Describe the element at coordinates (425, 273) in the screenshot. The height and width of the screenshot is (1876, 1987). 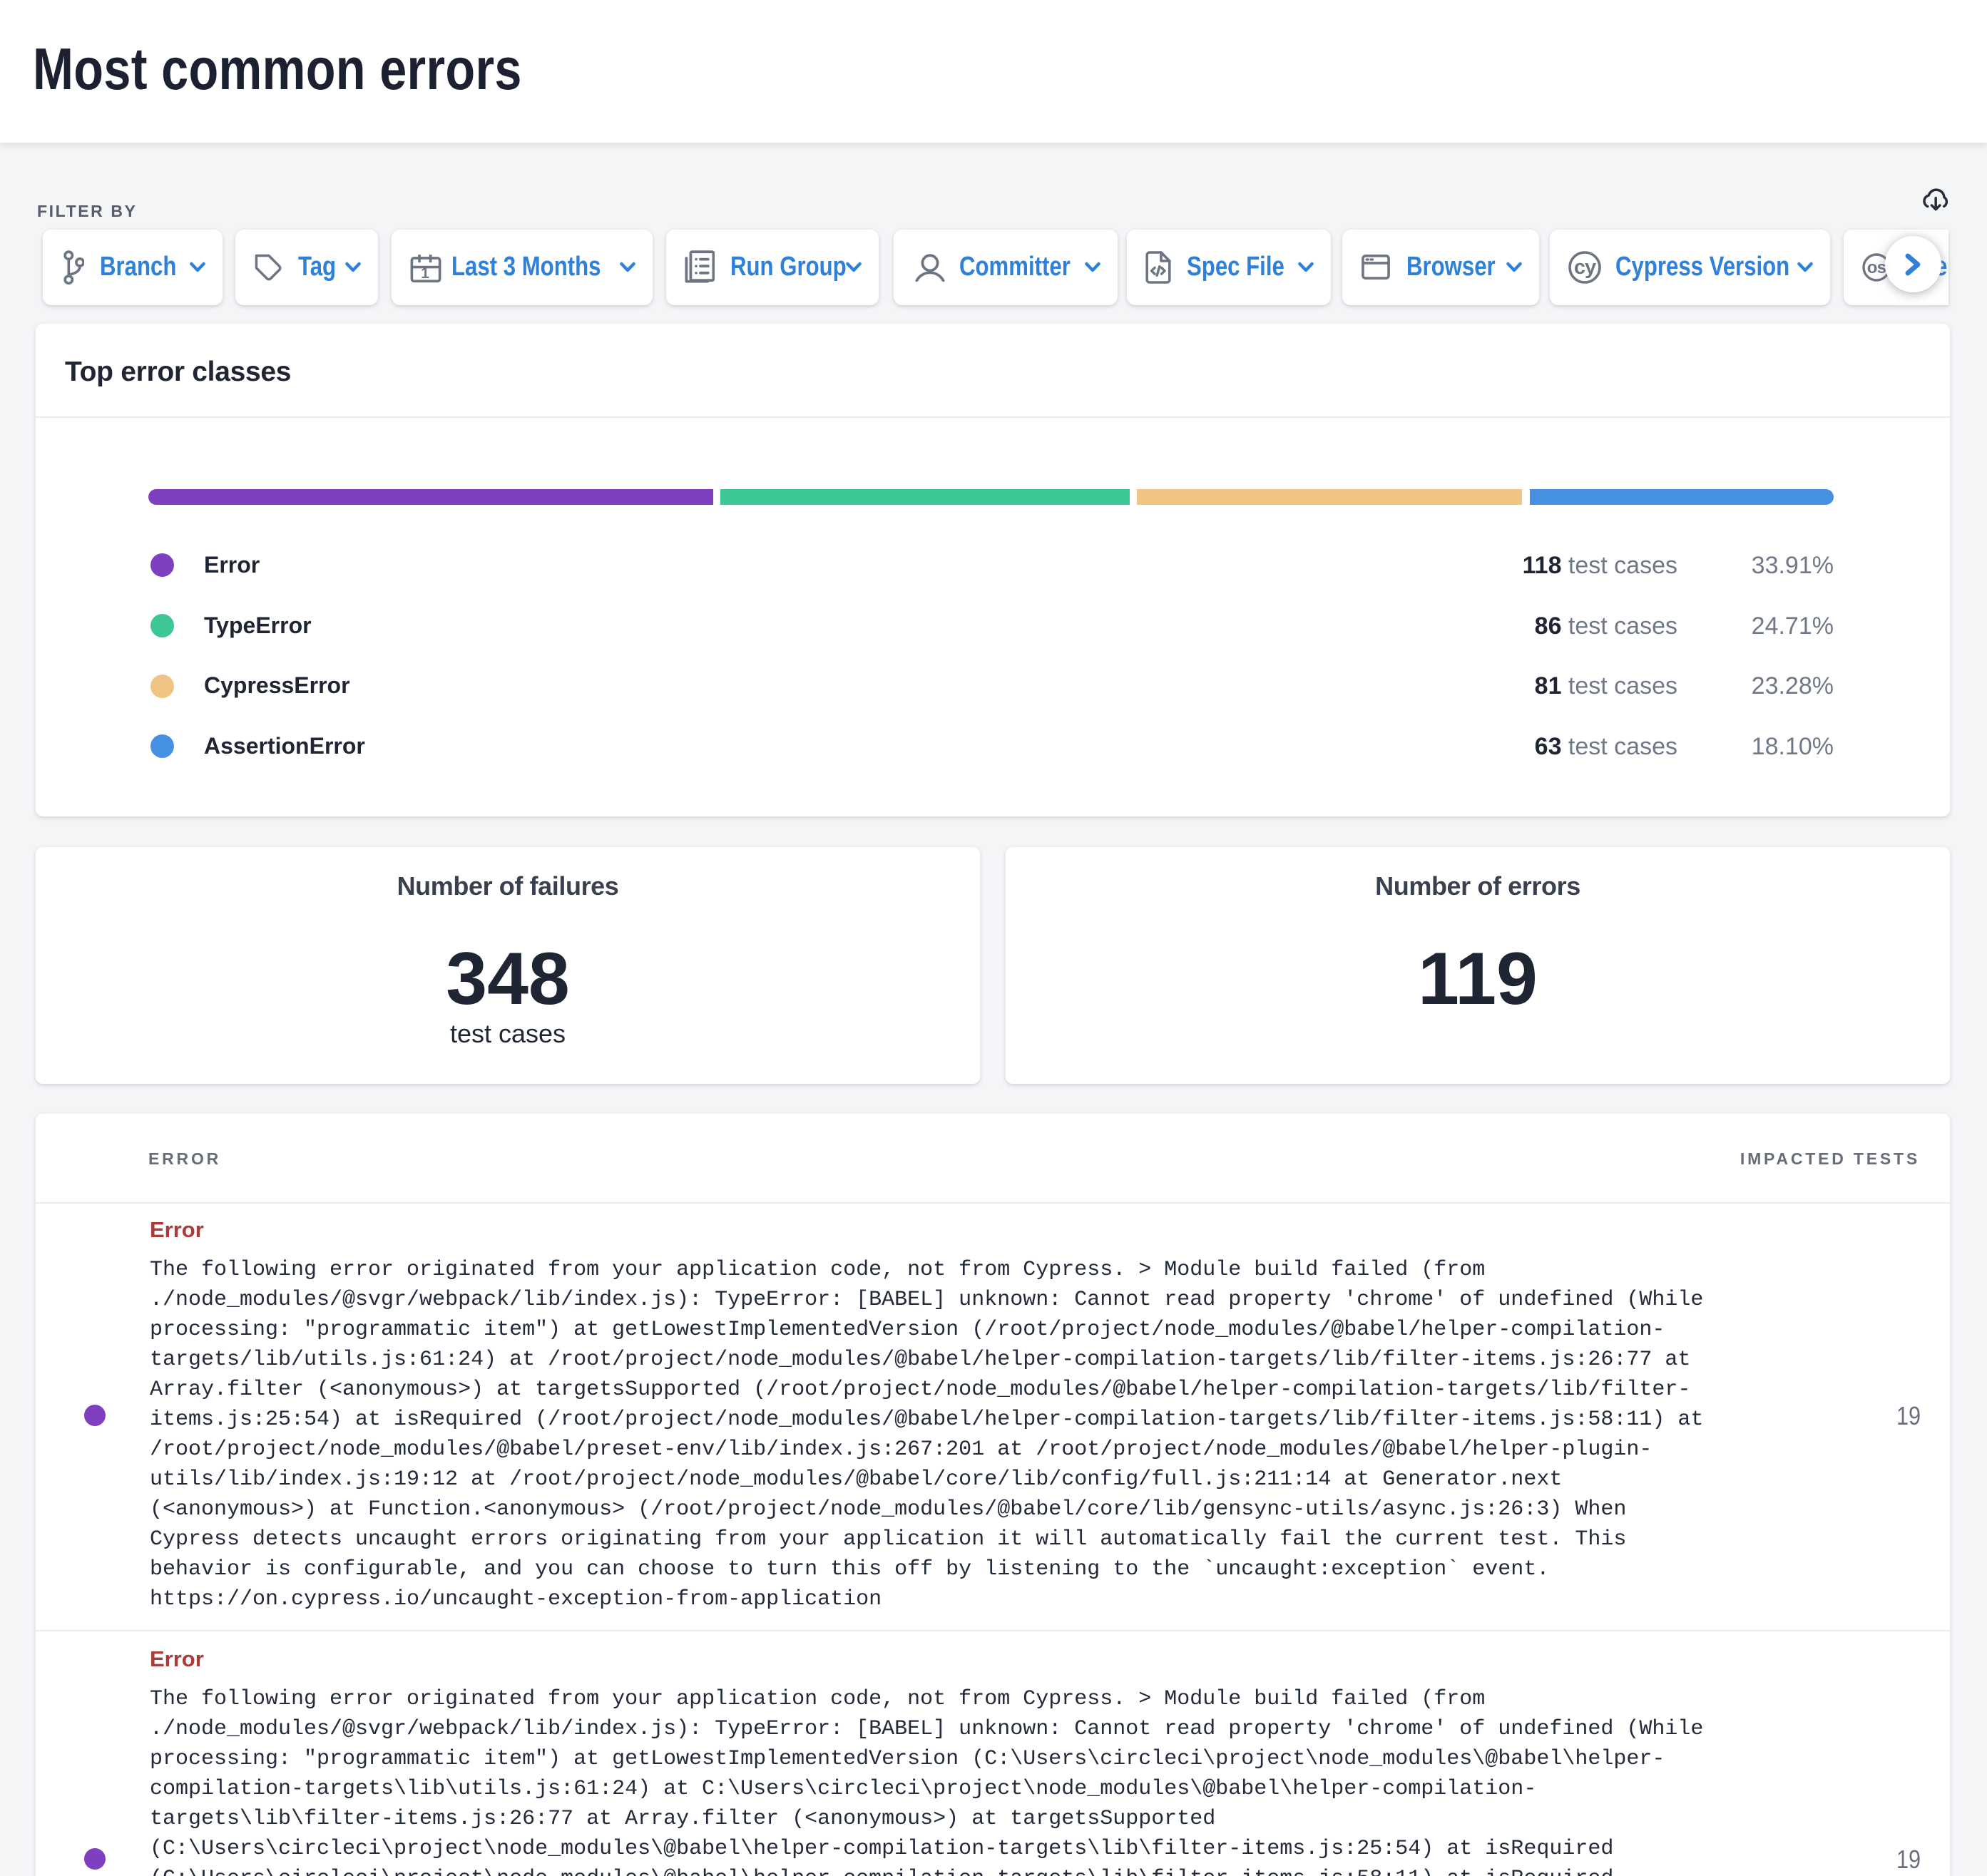
I see `svg-text: 1` at that location.